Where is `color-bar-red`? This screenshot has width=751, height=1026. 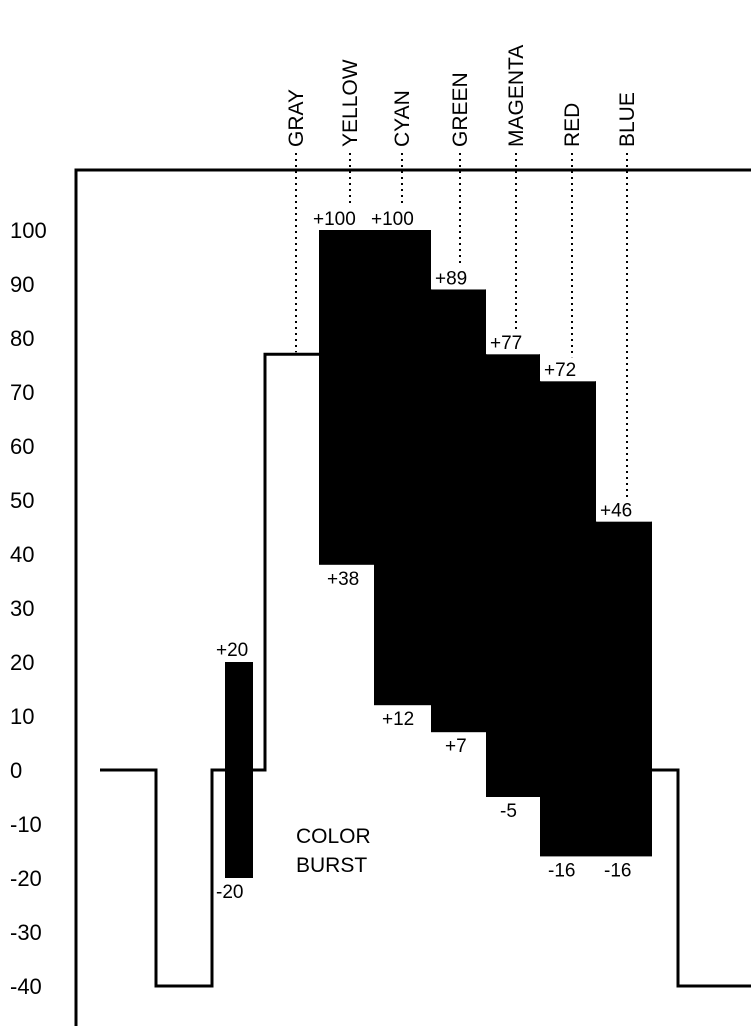
color-bar-red is located at coordinates (568, 619).